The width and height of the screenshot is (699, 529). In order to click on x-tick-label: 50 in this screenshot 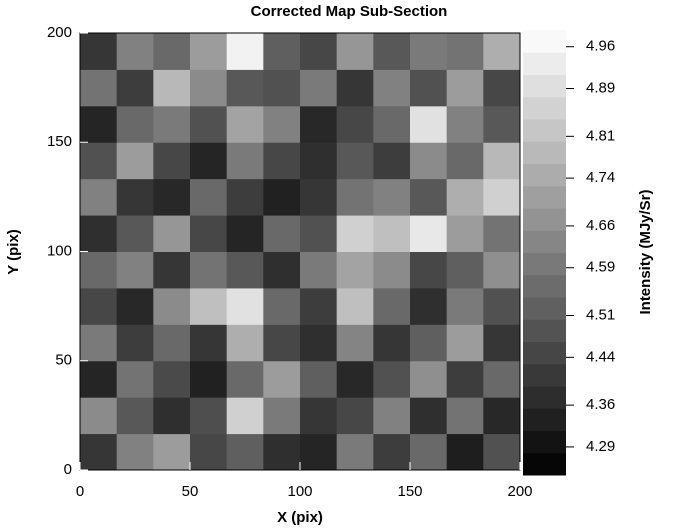, I will do `click(190, 491)`.